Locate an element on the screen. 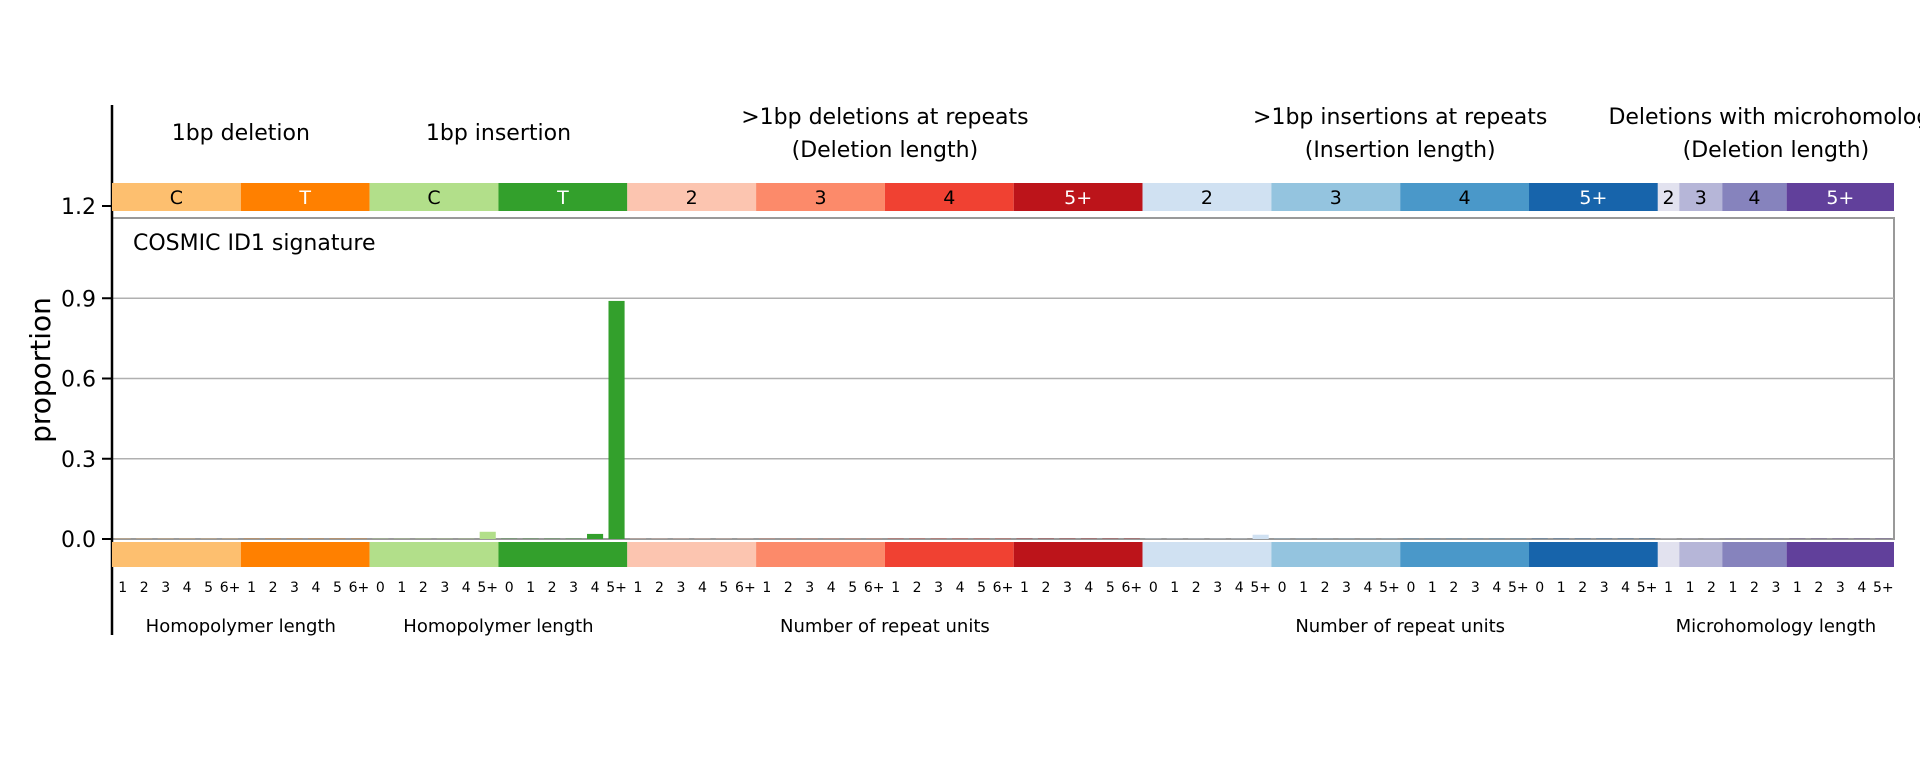 Image resolution: width=1920 pixels, height=772 pixels. group-title-2-line-0: >1bp deletions at repeats is located at coordinates (884, 117).